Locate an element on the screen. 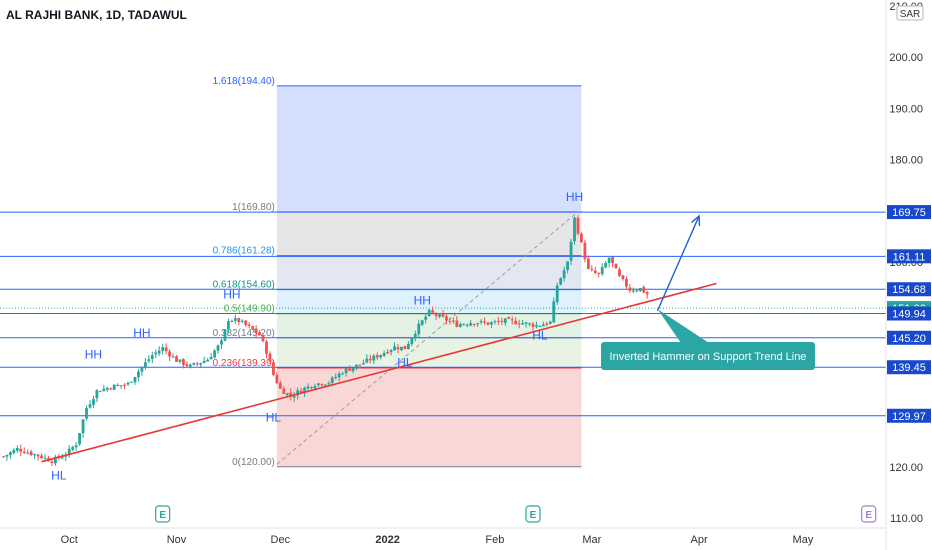  pattern-label: HL is located at coordinates (405, 363).